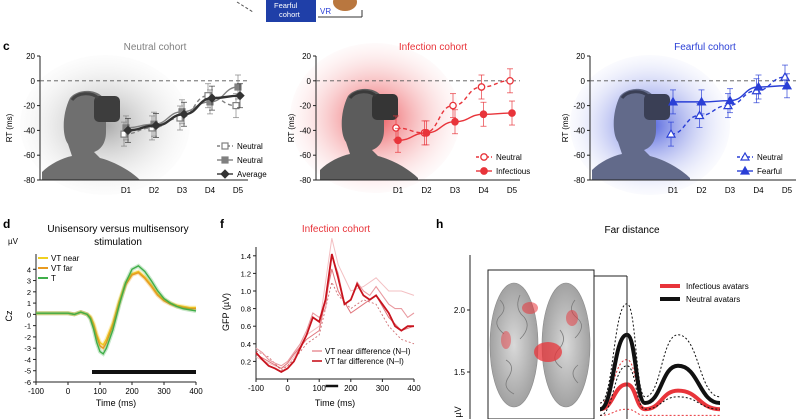 The height and width of the screenshot is (419, 800). I want to click on y-tick-label: -4, so click(27, 359).